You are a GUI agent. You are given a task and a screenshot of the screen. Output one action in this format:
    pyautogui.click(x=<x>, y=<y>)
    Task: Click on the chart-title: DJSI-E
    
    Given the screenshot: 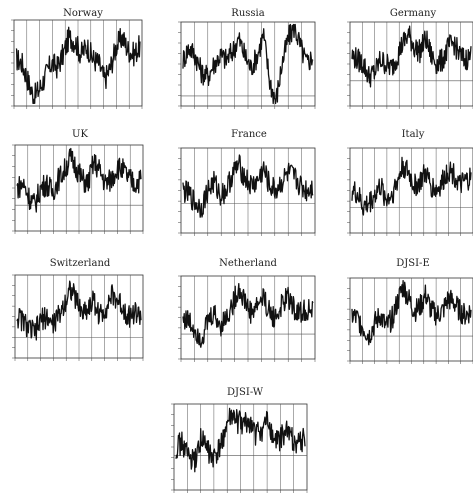 What is the action you would take?
    pyautogui.click(x=413, y=263)
    